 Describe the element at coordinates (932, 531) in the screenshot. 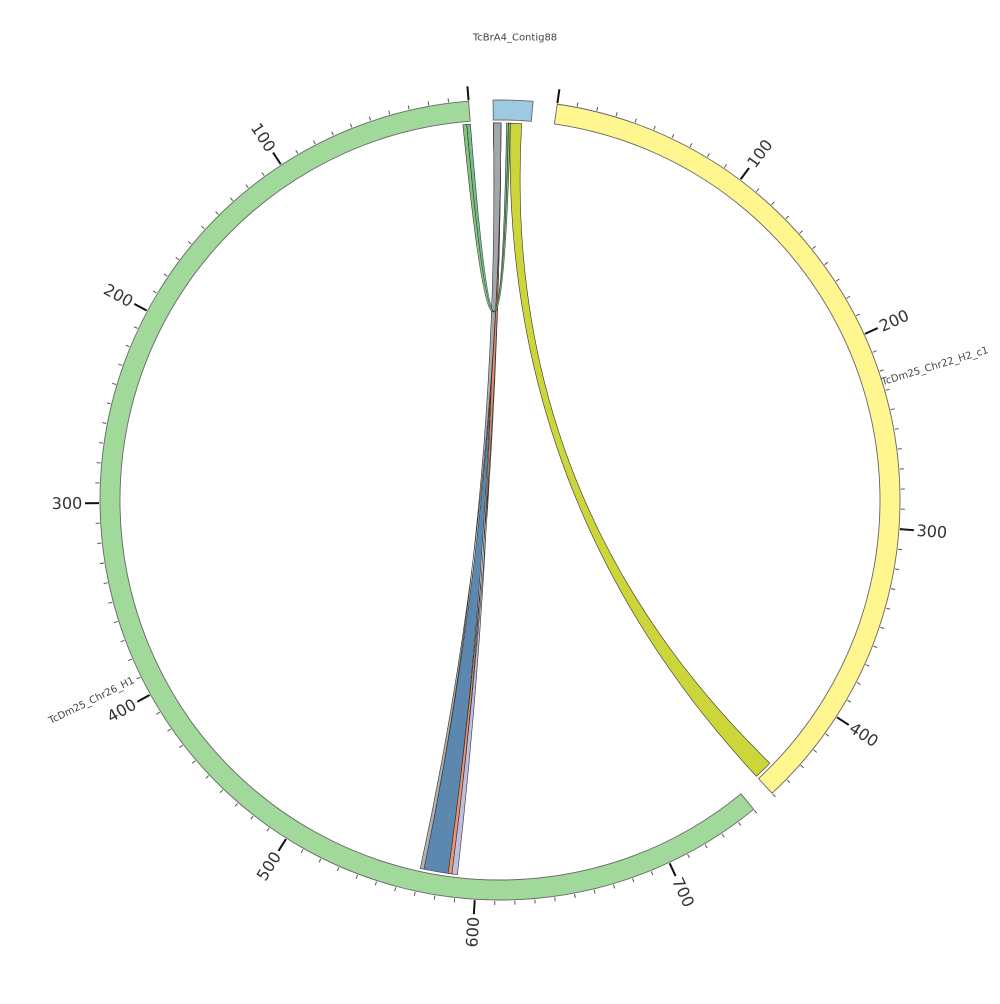

I see `tick-label-chr22-300: 300` at that location.